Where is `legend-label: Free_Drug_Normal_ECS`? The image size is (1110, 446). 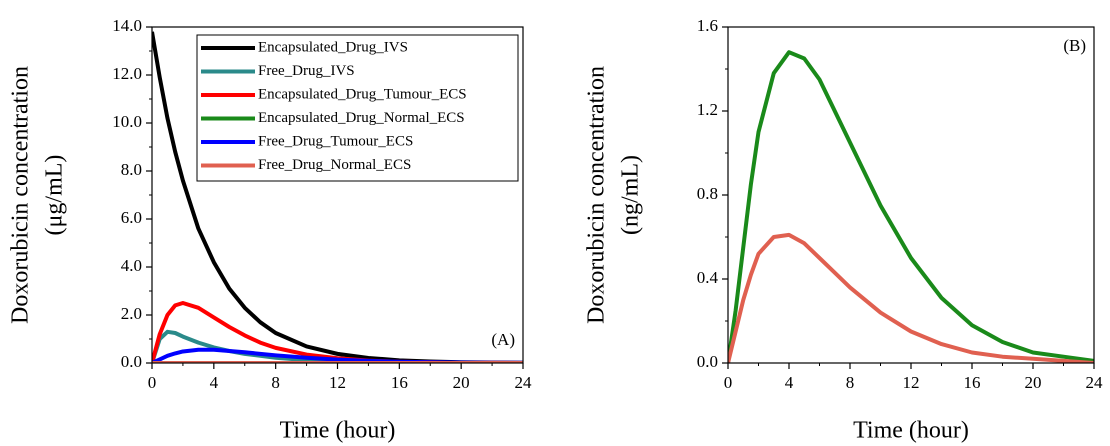 legend-label: Free_Drug_Normal_ECS is located at coordinates (334, 165).